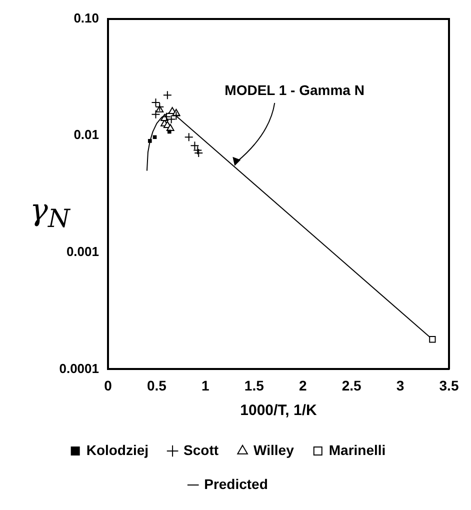 The height and width of the screenshot is (510, 471). What do you see at coordinates (279, 411) in the screenshot?
I see `x-axis-title: 1000/T, 1/K` at bounding box center [279, 411].